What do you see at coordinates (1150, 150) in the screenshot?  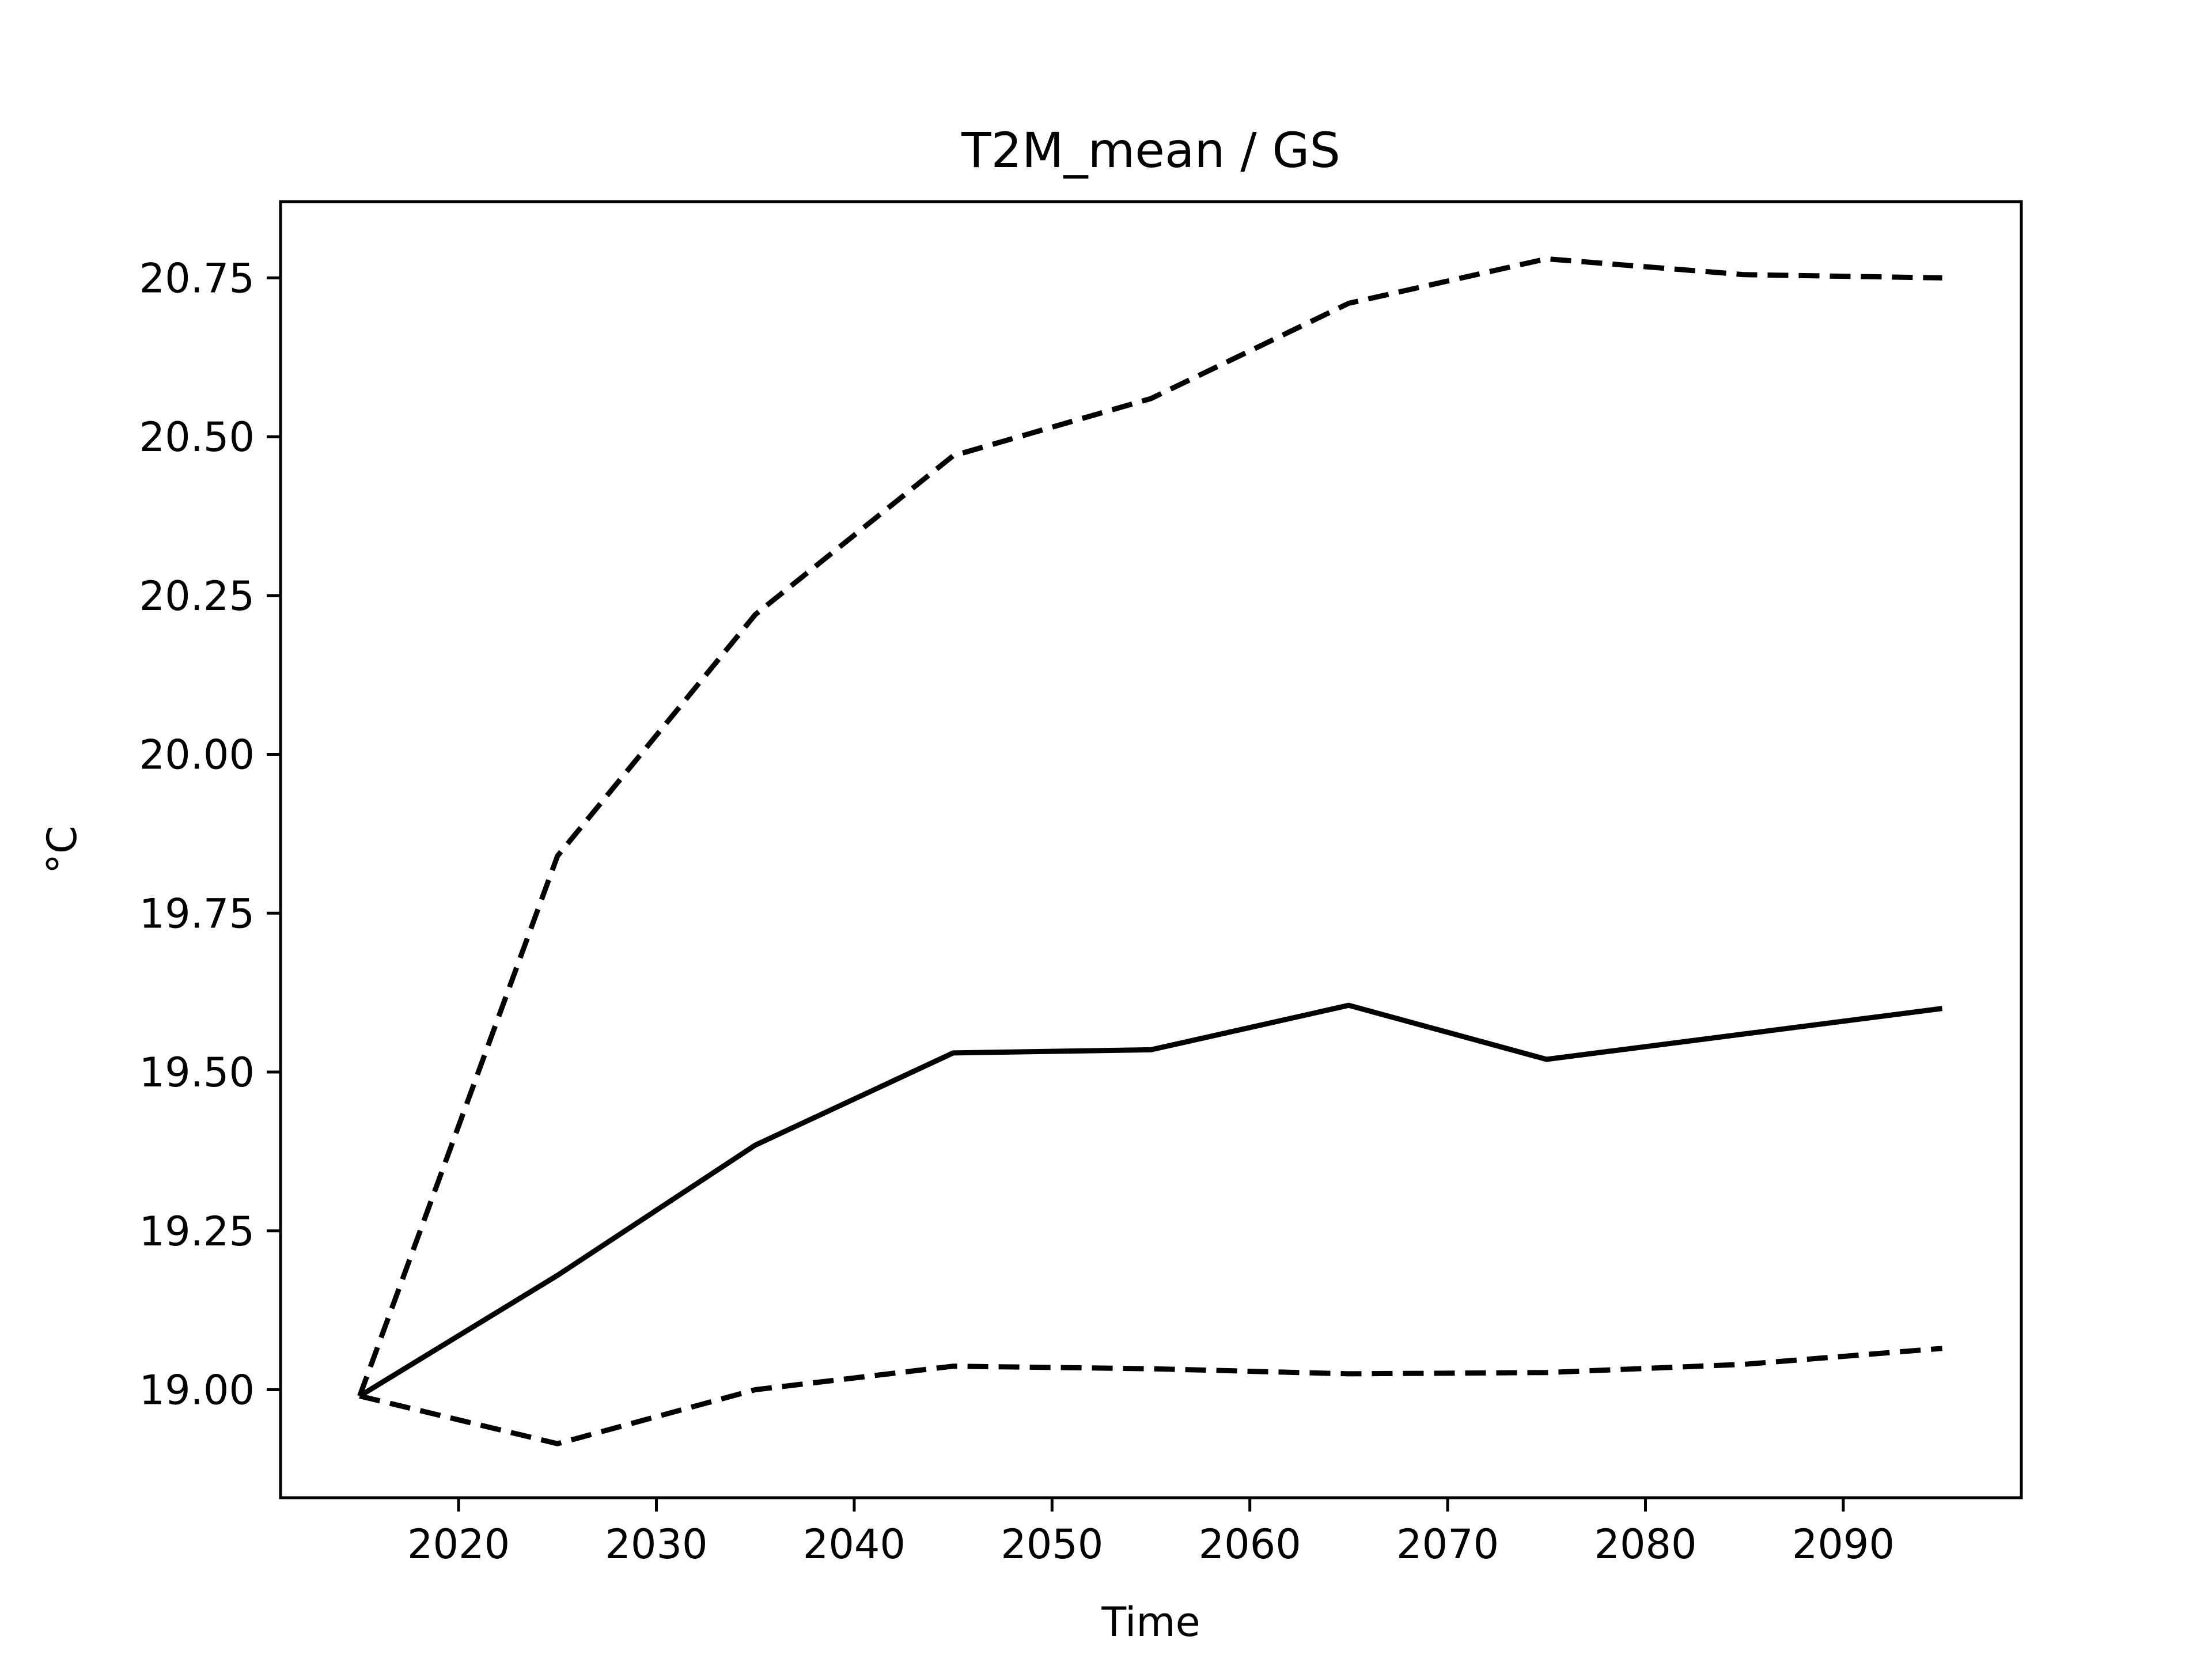 I see `chart-title: T2M_mean / GS` at bounding box center [1150, 150].